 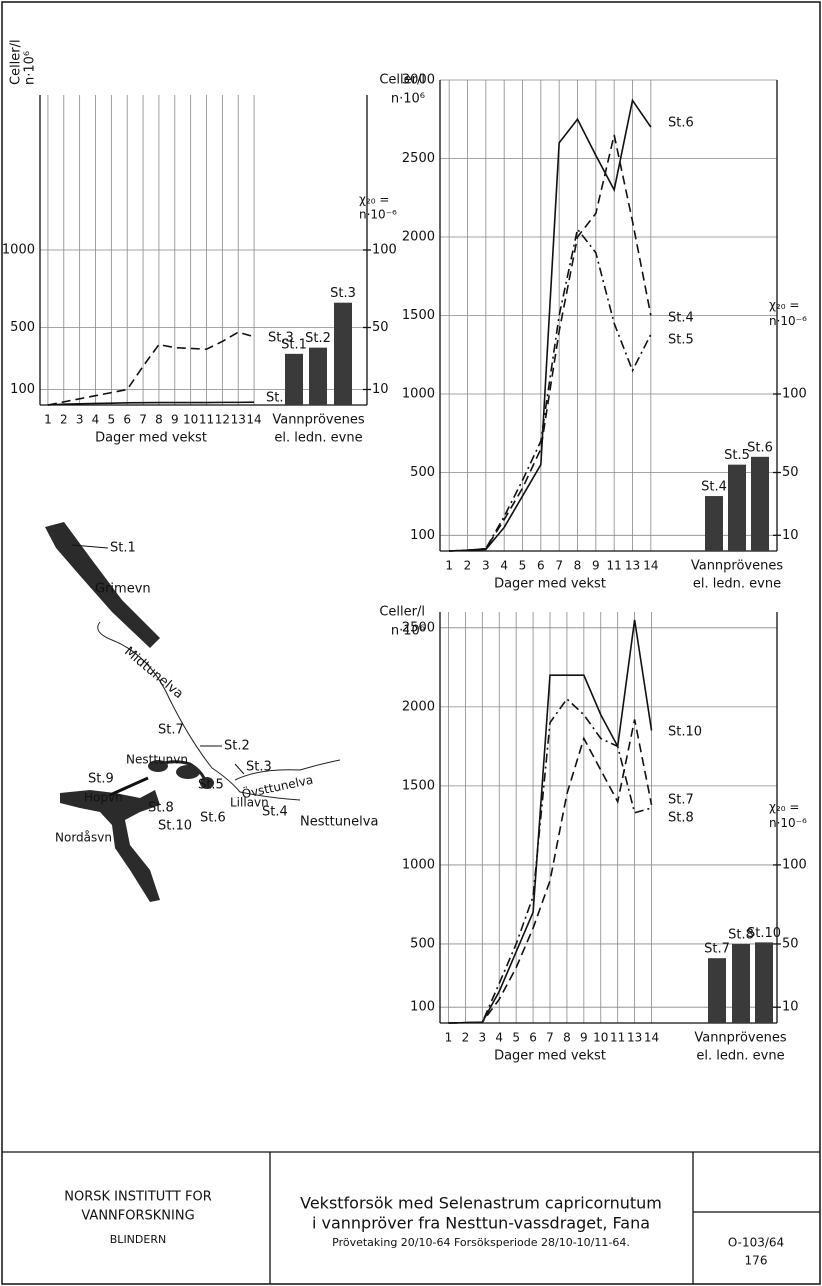 I want to click on map-label: Nesttunelva, so click(x=339, y=822).